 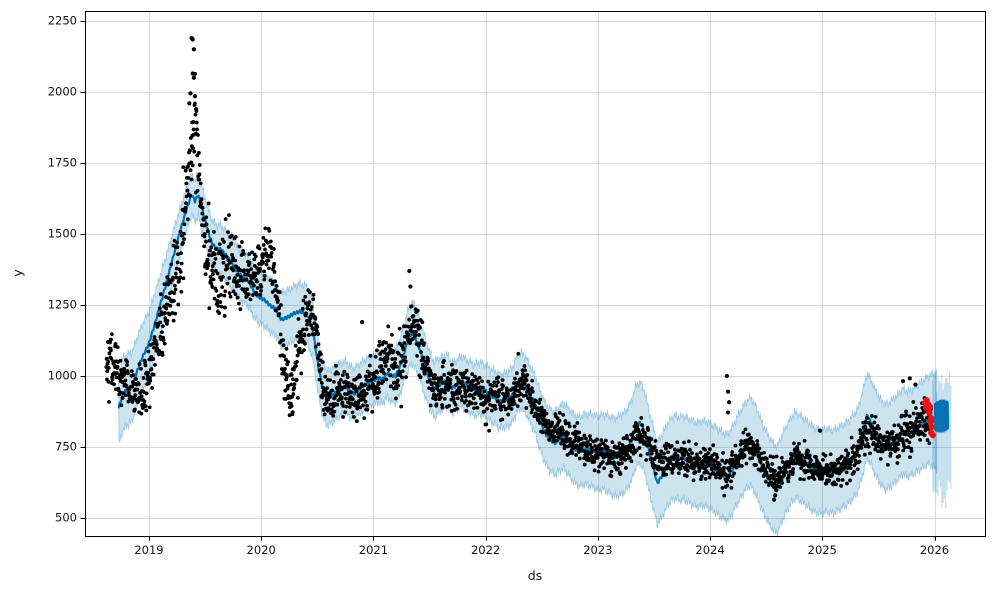 I want to click on x-tick-label: 2026, so click(x=934, y=550).